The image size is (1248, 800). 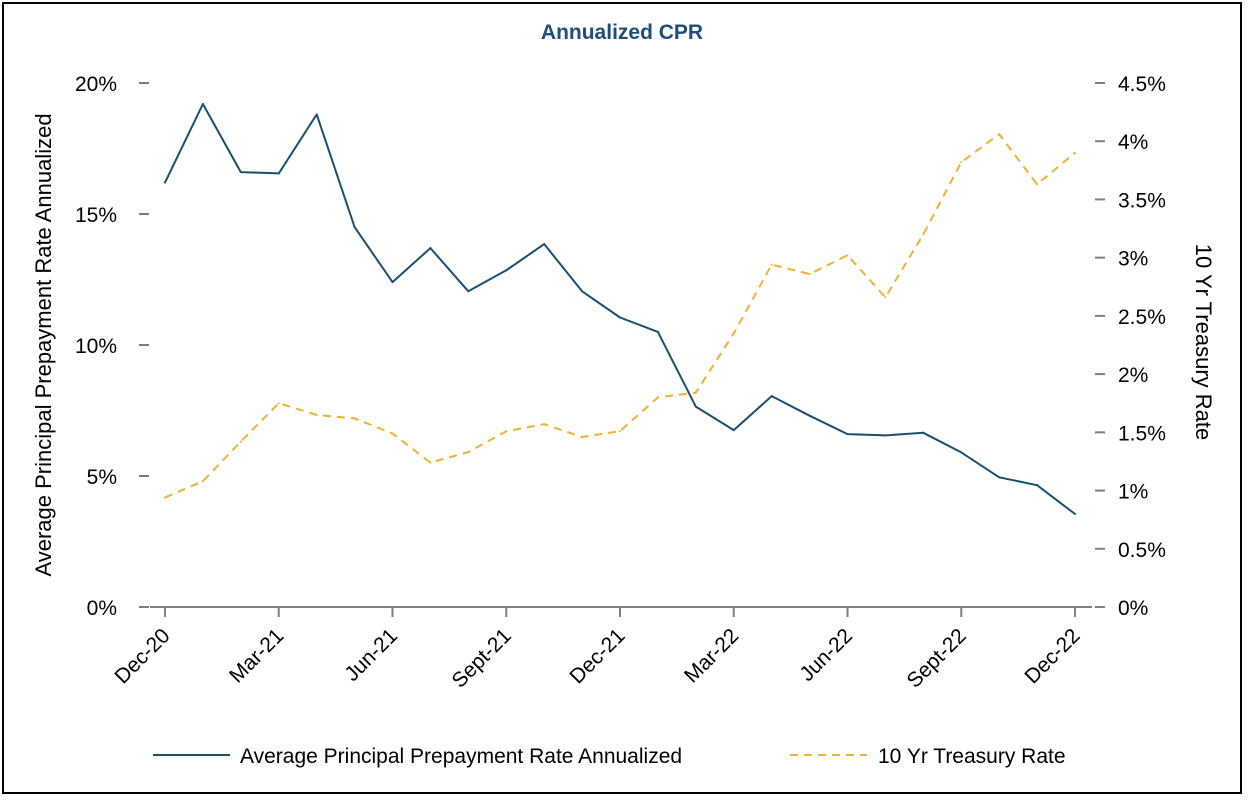 I want to click on right-y-tick-label: 3%, so click(x=1133, y=259).